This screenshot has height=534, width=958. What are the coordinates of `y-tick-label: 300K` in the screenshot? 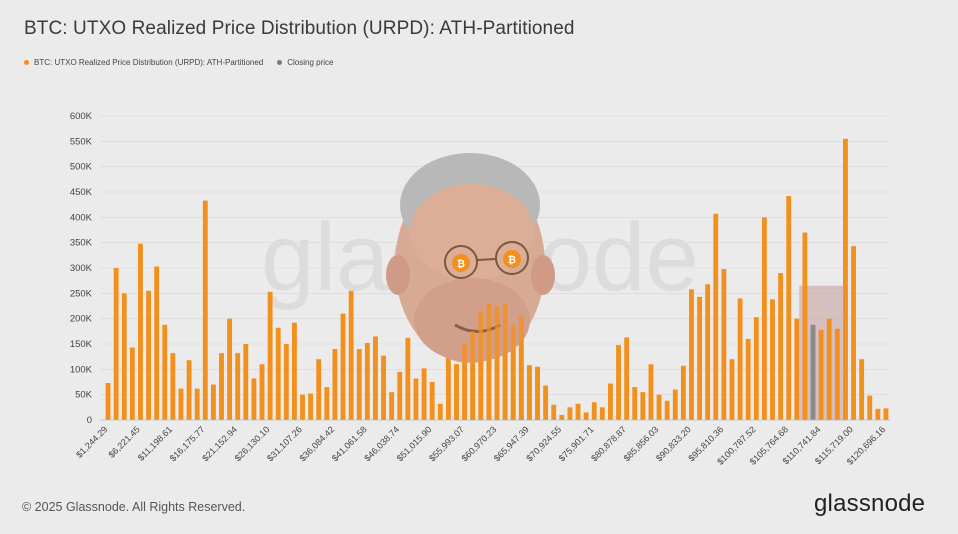 It's located at (81, 268).